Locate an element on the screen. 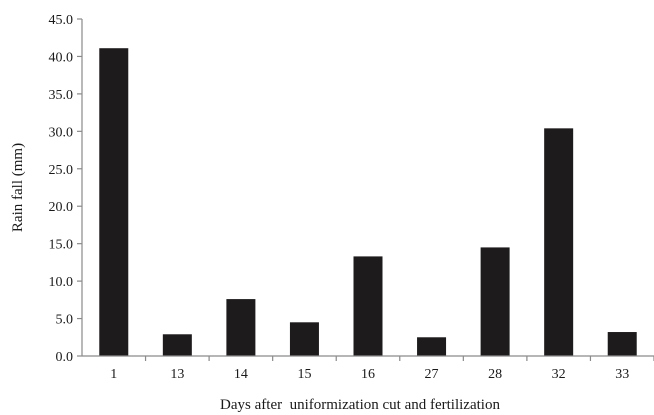 This screenshot has height=415, width=654. x-tick-label: 28 is located at coordinates (495, 374).